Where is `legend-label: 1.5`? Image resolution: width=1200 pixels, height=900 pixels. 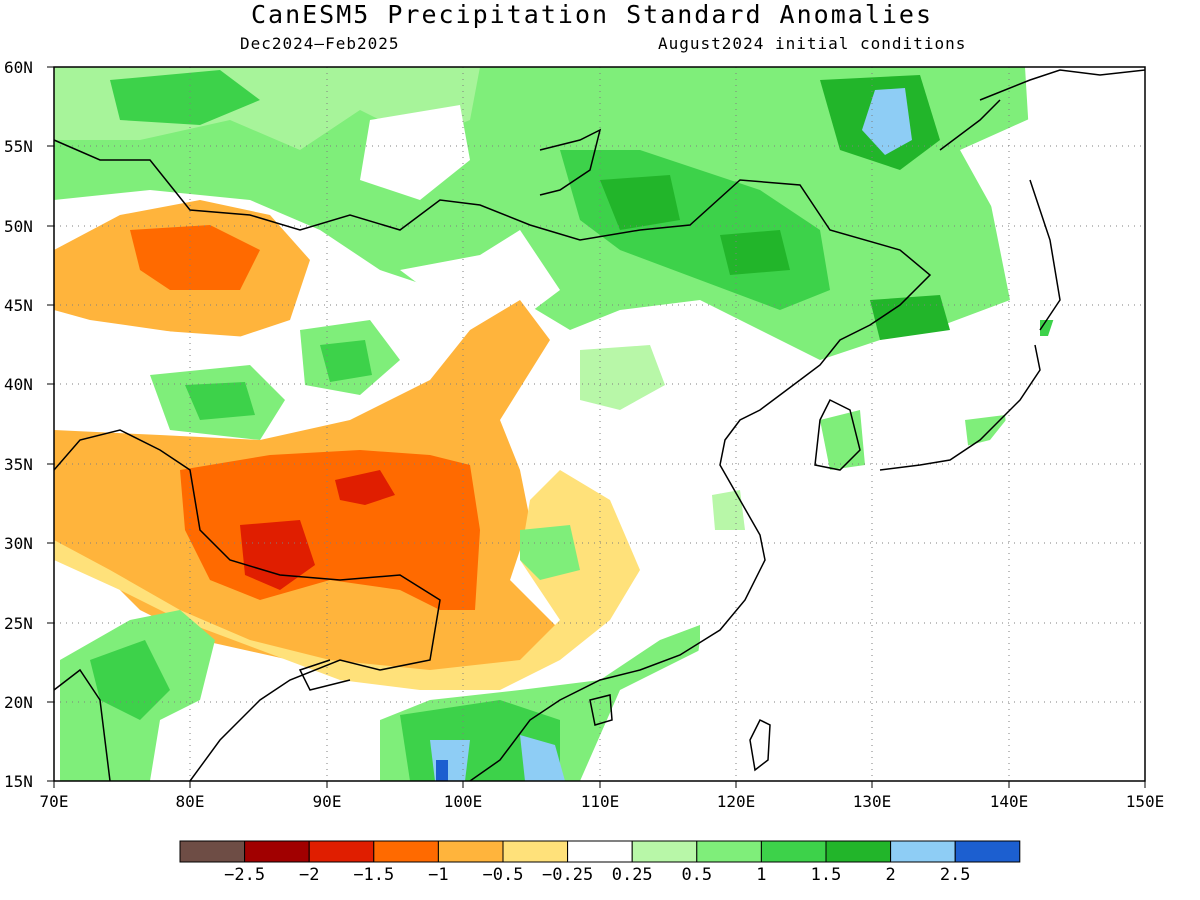
legend-label: 1.5 is located at coordinates (826, 875).